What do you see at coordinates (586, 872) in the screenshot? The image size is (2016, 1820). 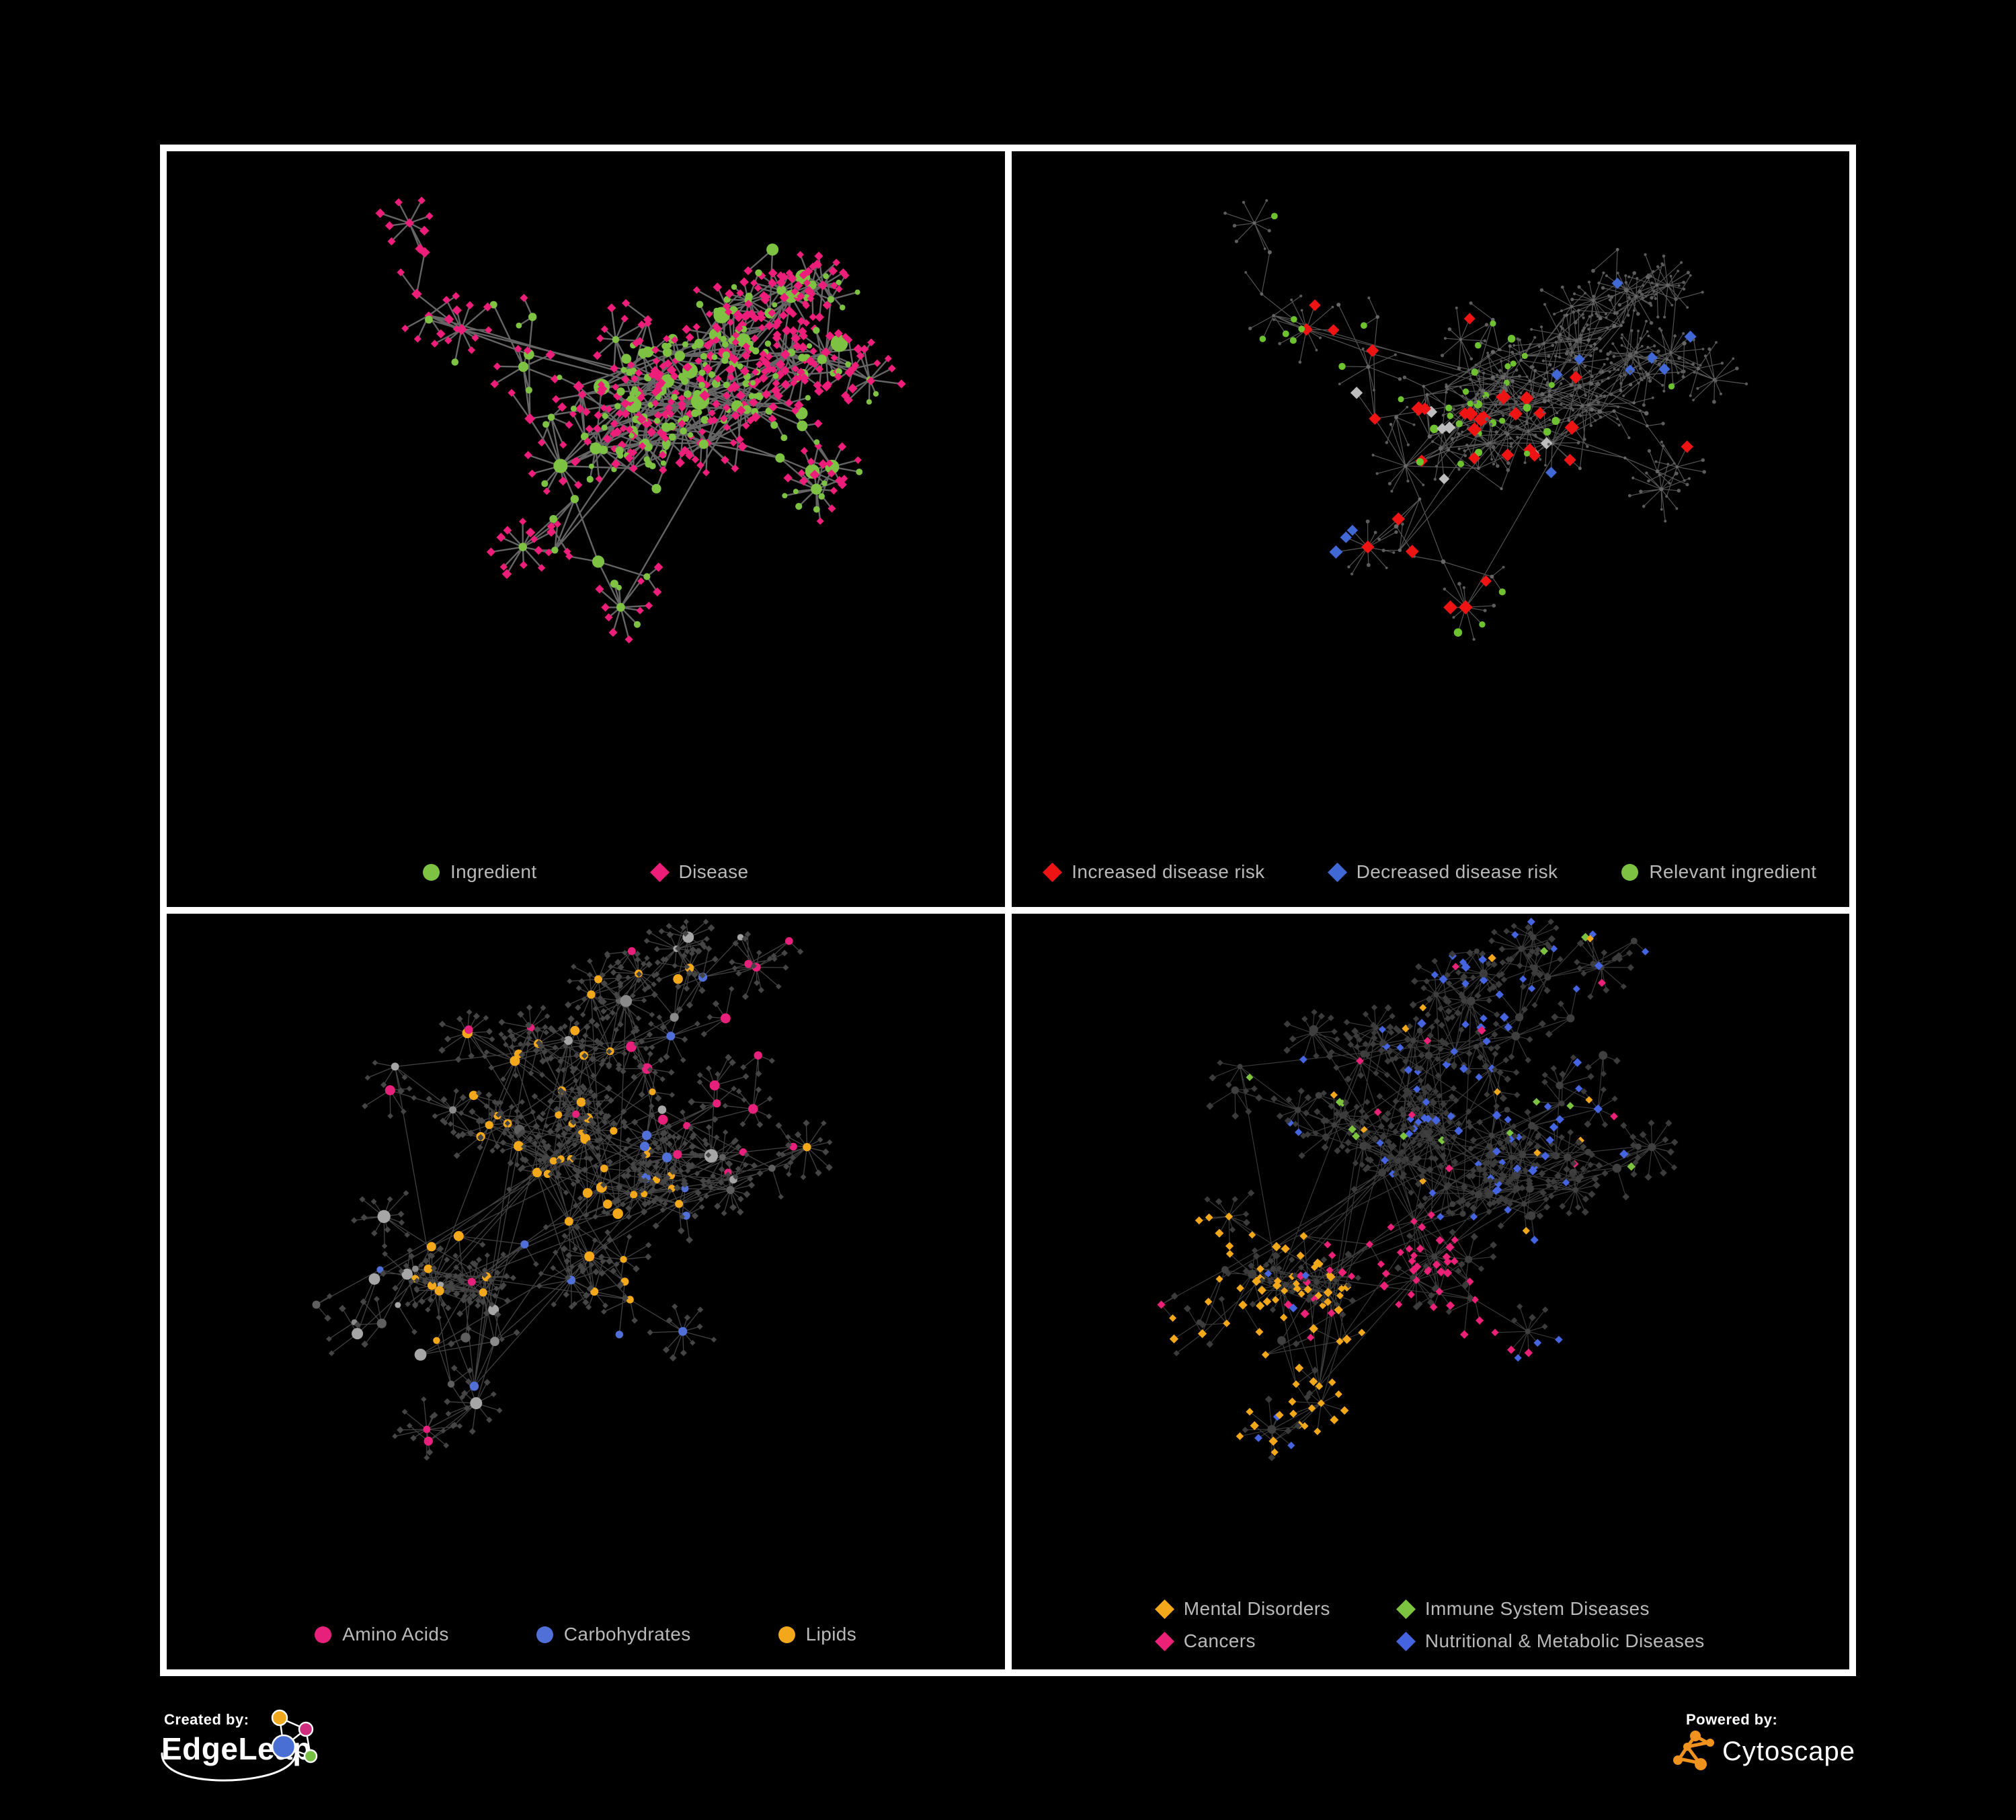 I see `legend-ingredients-diseases: Ingredient Disease` at bounding box center [586, 872].